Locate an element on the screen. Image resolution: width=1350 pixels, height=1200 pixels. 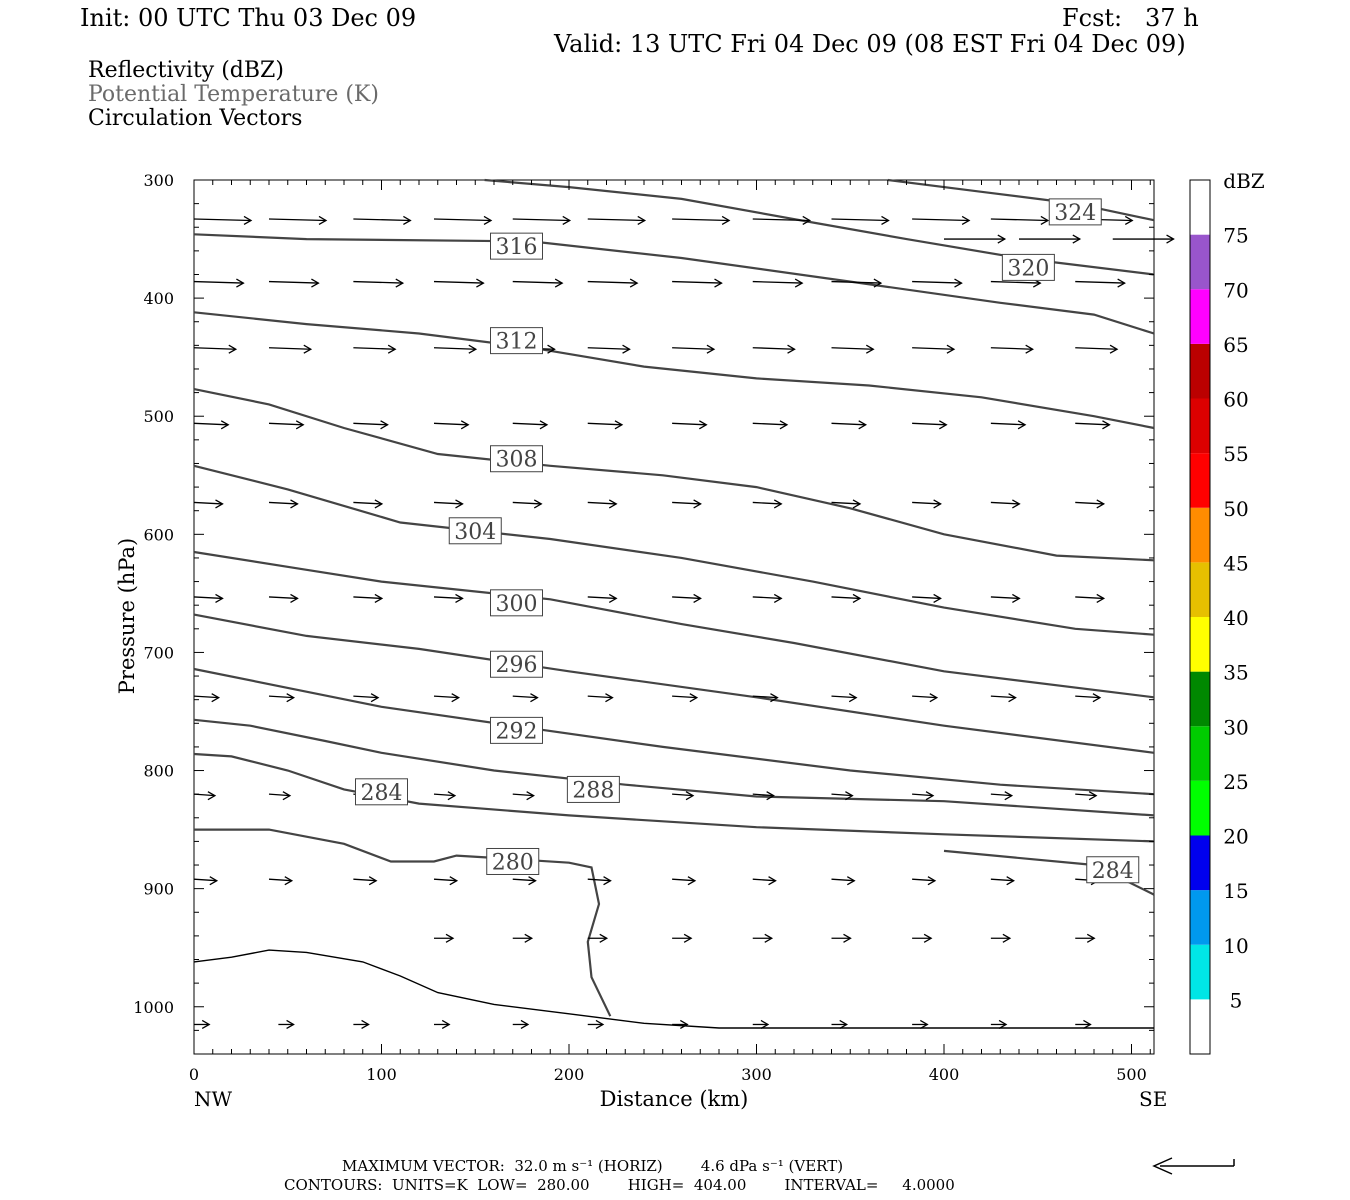
contour-label: 304 is located at coordinates (475, 532).